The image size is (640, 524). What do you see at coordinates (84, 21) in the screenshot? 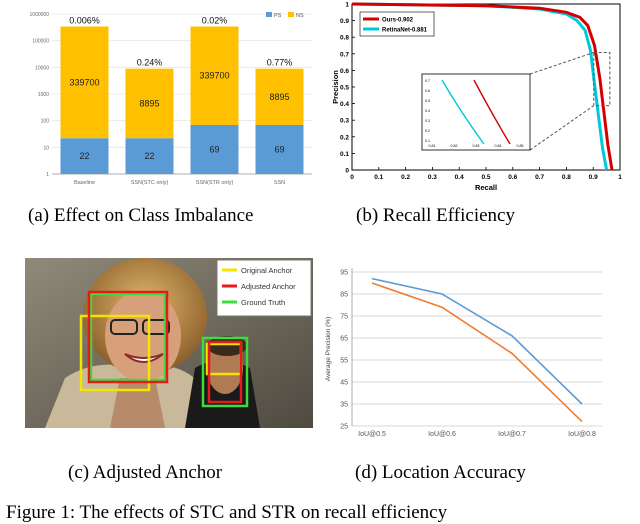
I see `percent-label: 0.006%` at bounding box center [84, 21].